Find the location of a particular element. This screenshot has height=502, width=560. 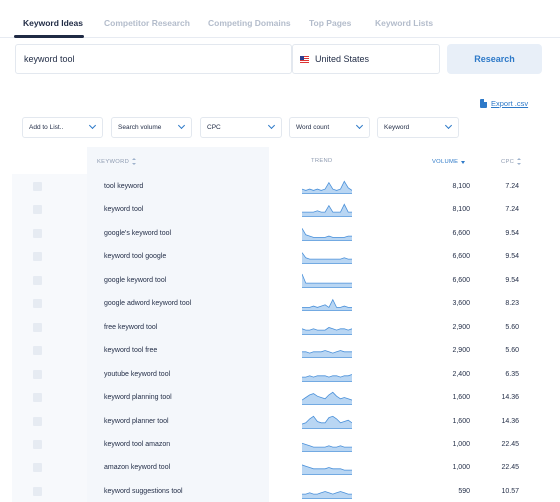

word-count-dropdown: Word count is located at coordinates (329, 127).